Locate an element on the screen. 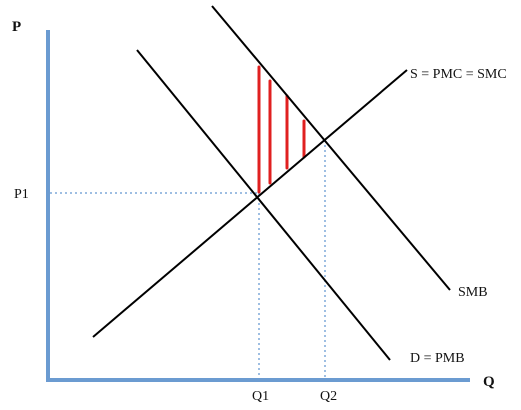 This screenshot has width=521, height=410. q1-label: Q1 is located at coordinates (260, 396).